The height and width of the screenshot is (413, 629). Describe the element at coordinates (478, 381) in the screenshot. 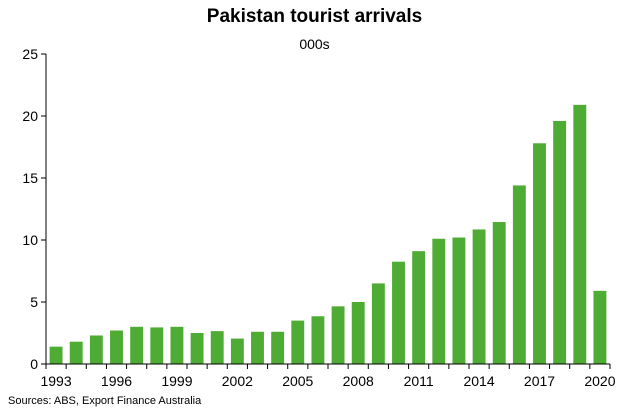

I see `x-tick-label-2014: 2014` at that location.